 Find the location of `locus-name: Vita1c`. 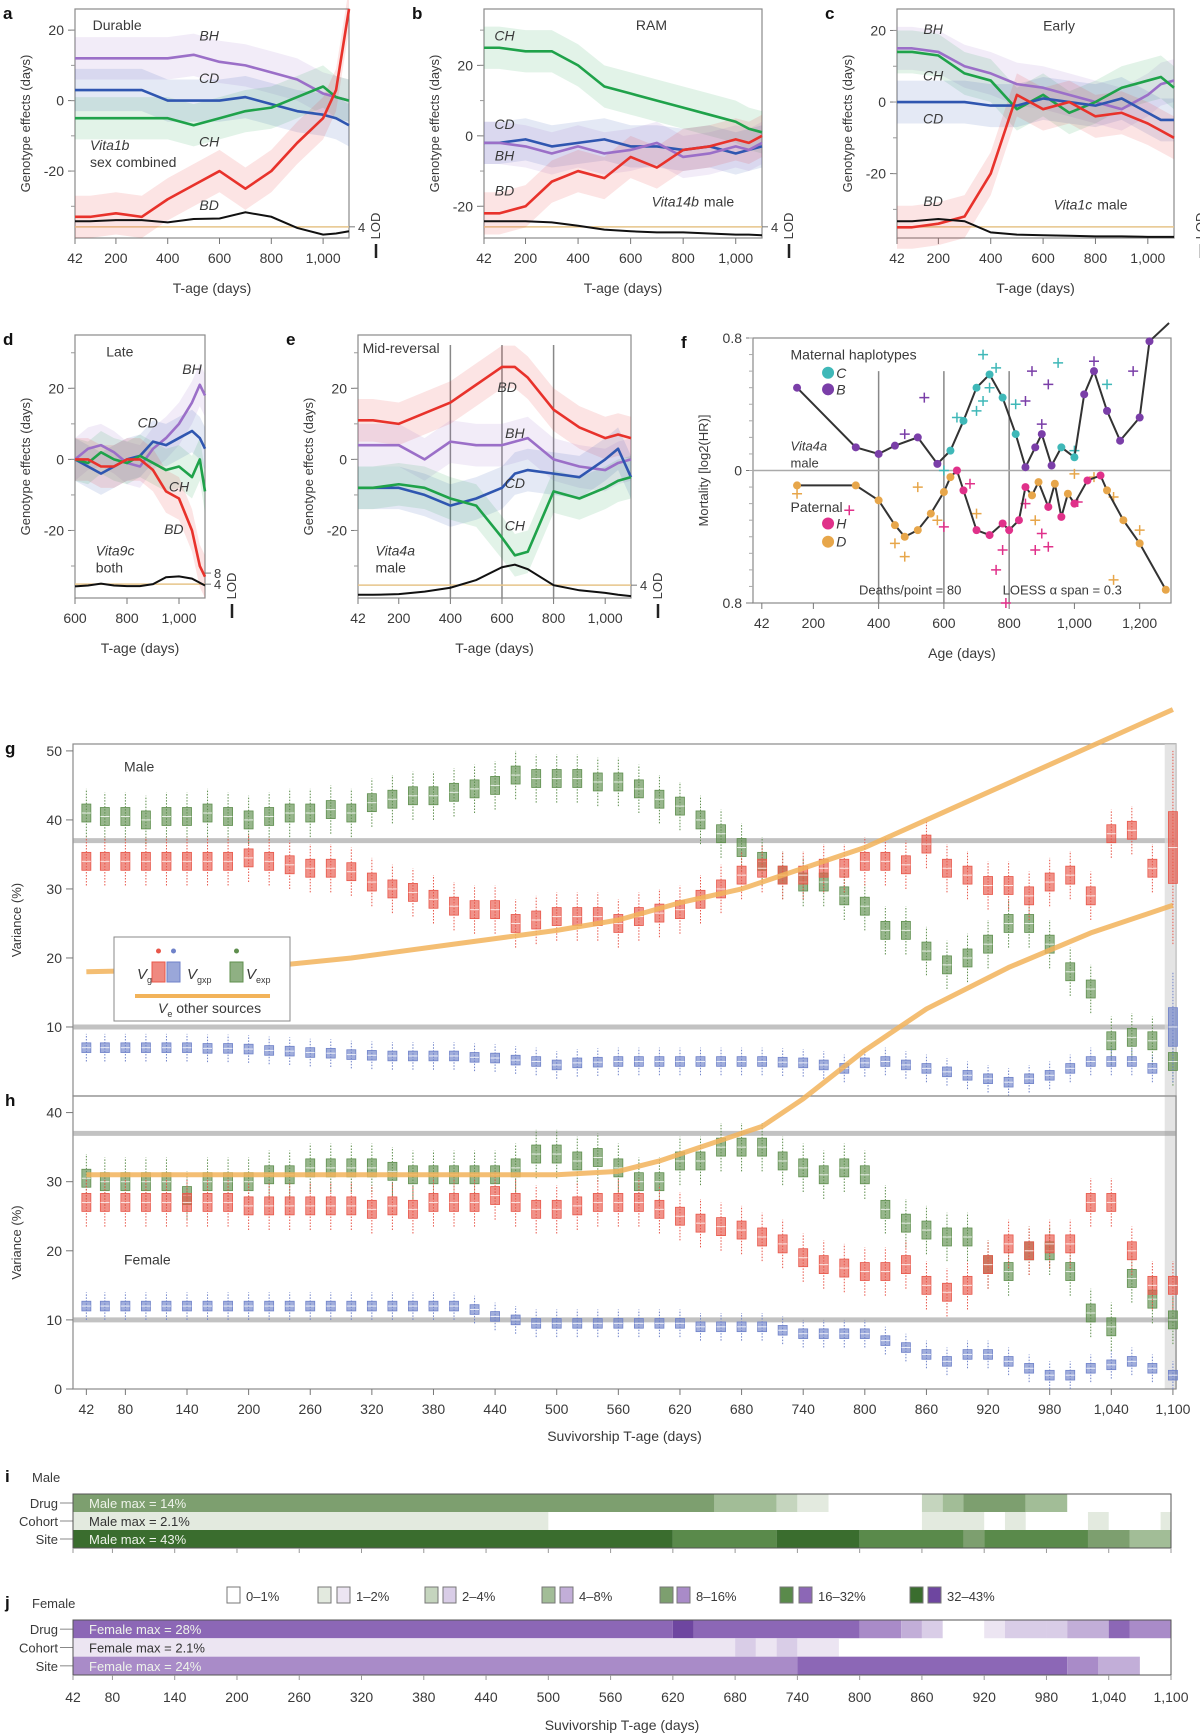

locus-name: Vita1c is located at coordinates (1073, 204).